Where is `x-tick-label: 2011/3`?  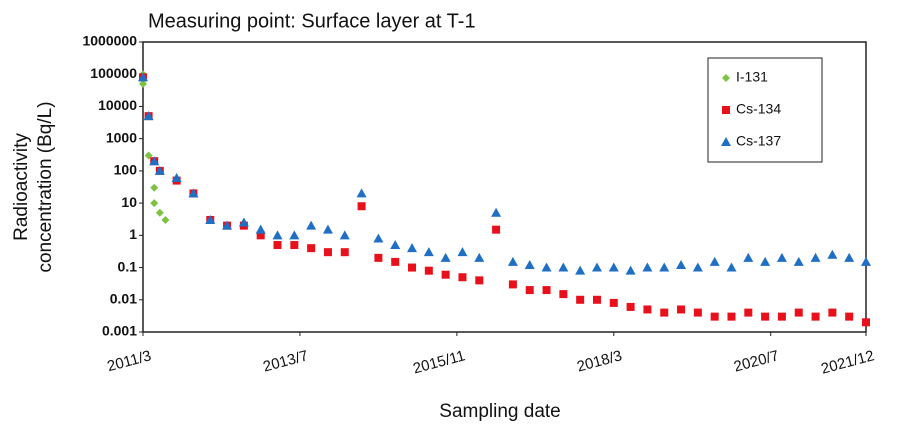
x-tick-label: 2011/3 is located at coordinates (129, 361).